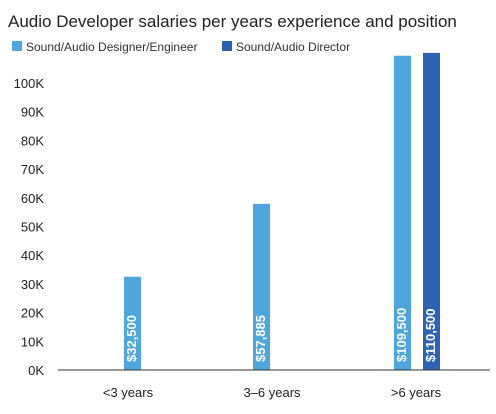  Describe the element at coordinates (416, 392) in the screenshot. I see `x-category-label: >6 years` at that location.